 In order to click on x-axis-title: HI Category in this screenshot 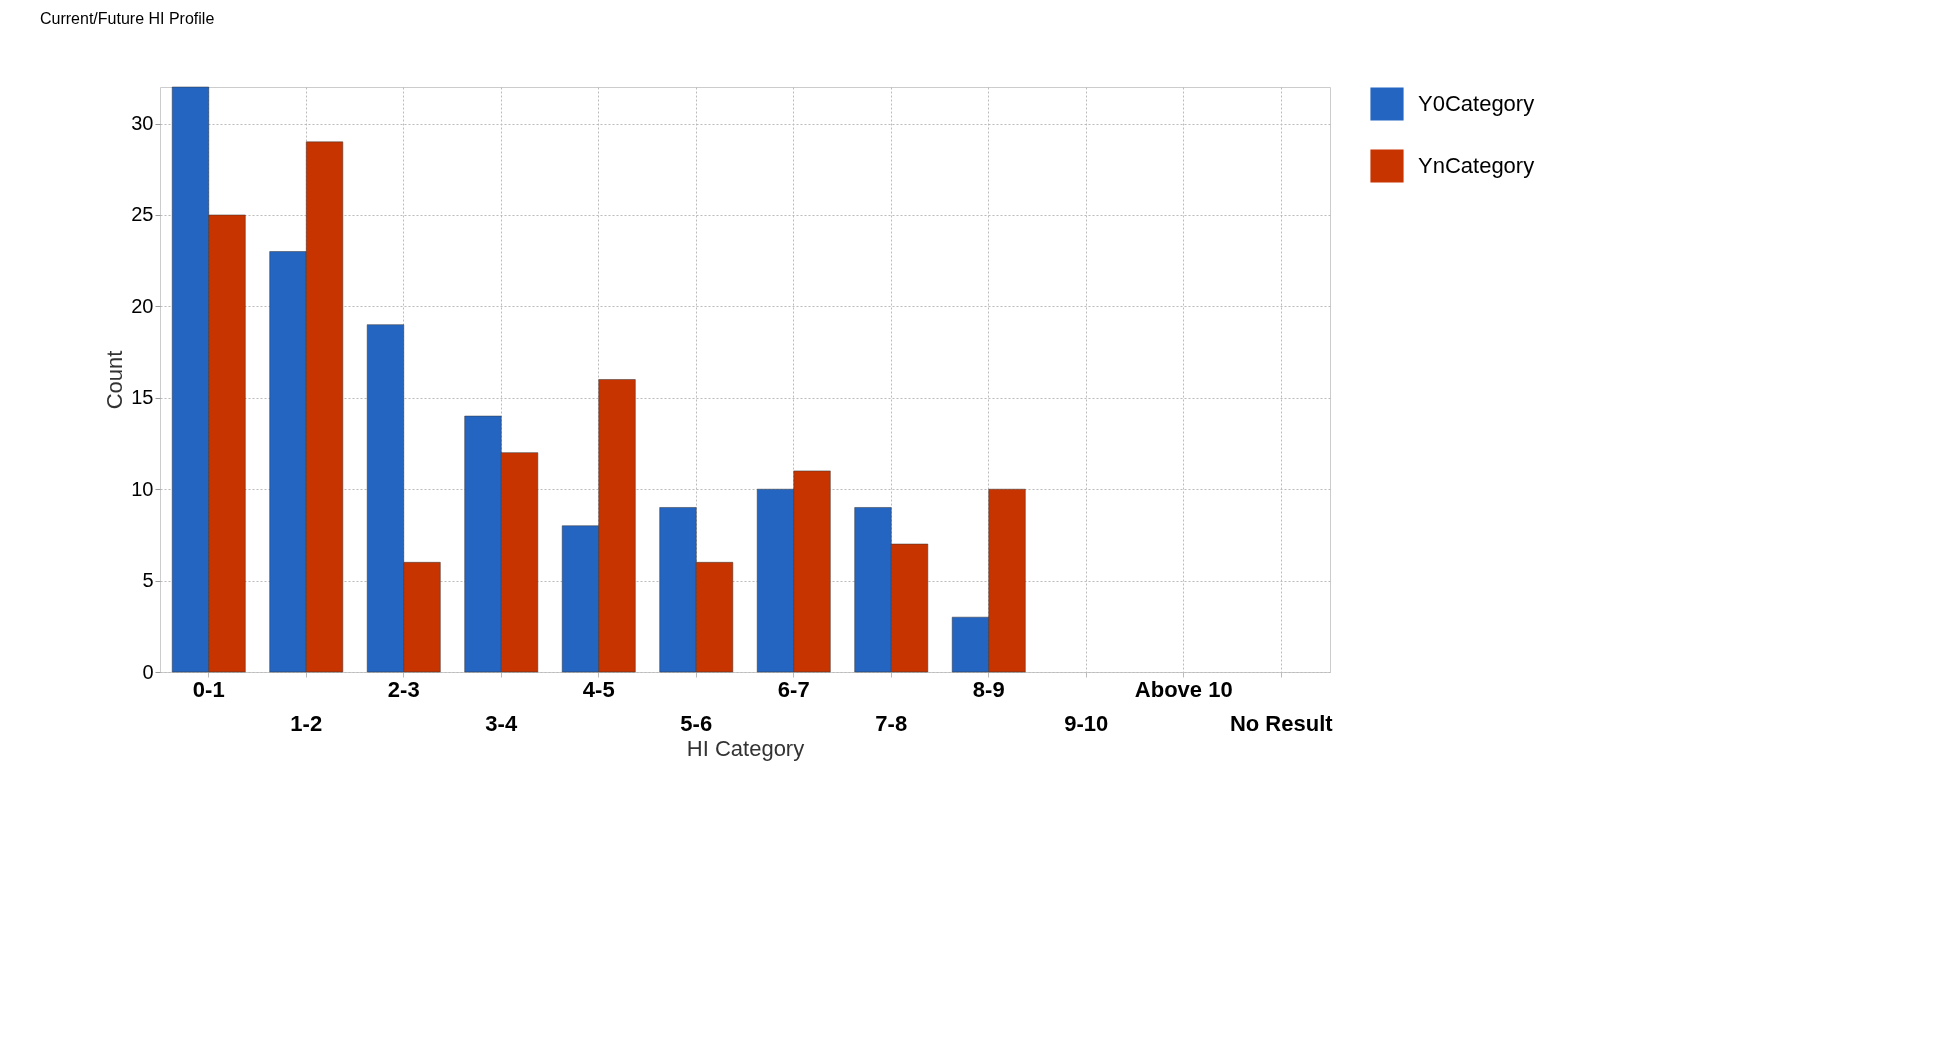, I will do `click(745, 748)`.